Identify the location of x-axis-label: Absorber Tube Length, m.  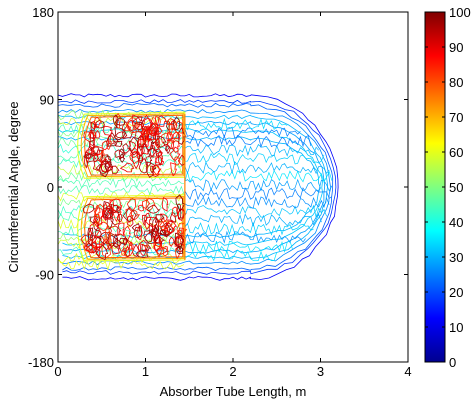
(233, 391).